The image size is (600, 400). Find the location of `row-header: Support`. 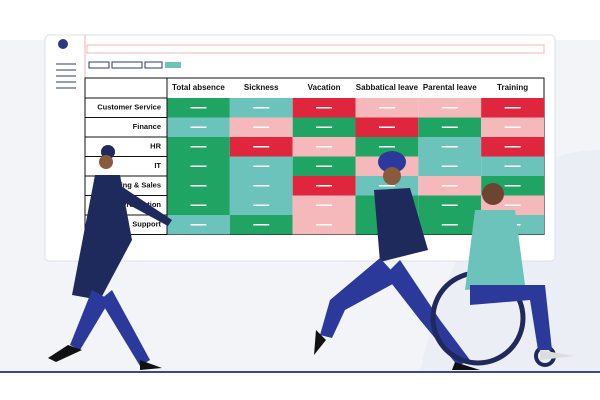

row-header: Support is located at coordinates (146, 224).